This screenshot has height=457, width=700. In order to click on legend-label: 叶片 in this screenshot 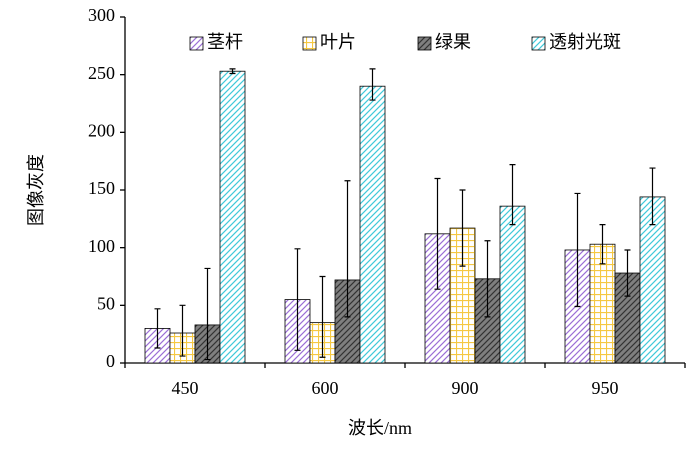, I will do `click(338, 42)`.